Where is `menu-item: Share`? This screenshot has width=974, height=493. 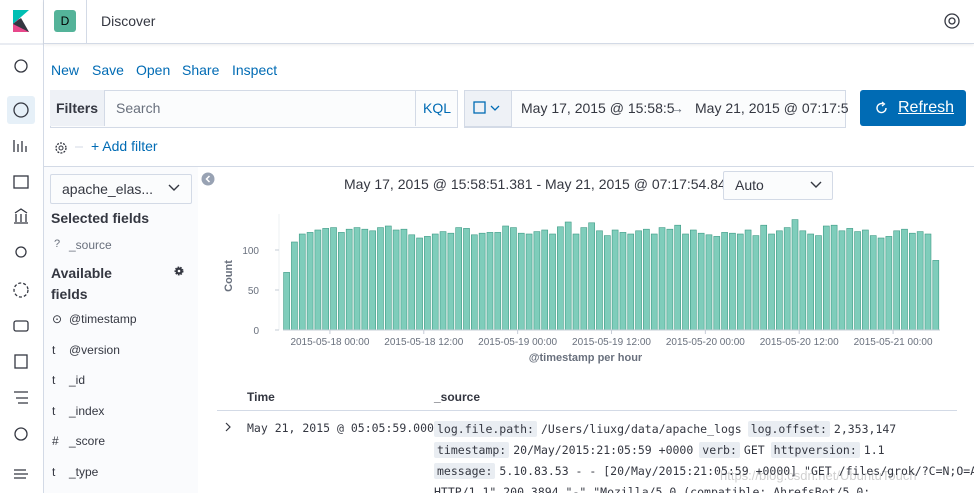
menu-item: Share is located at coordinates (201, 70).